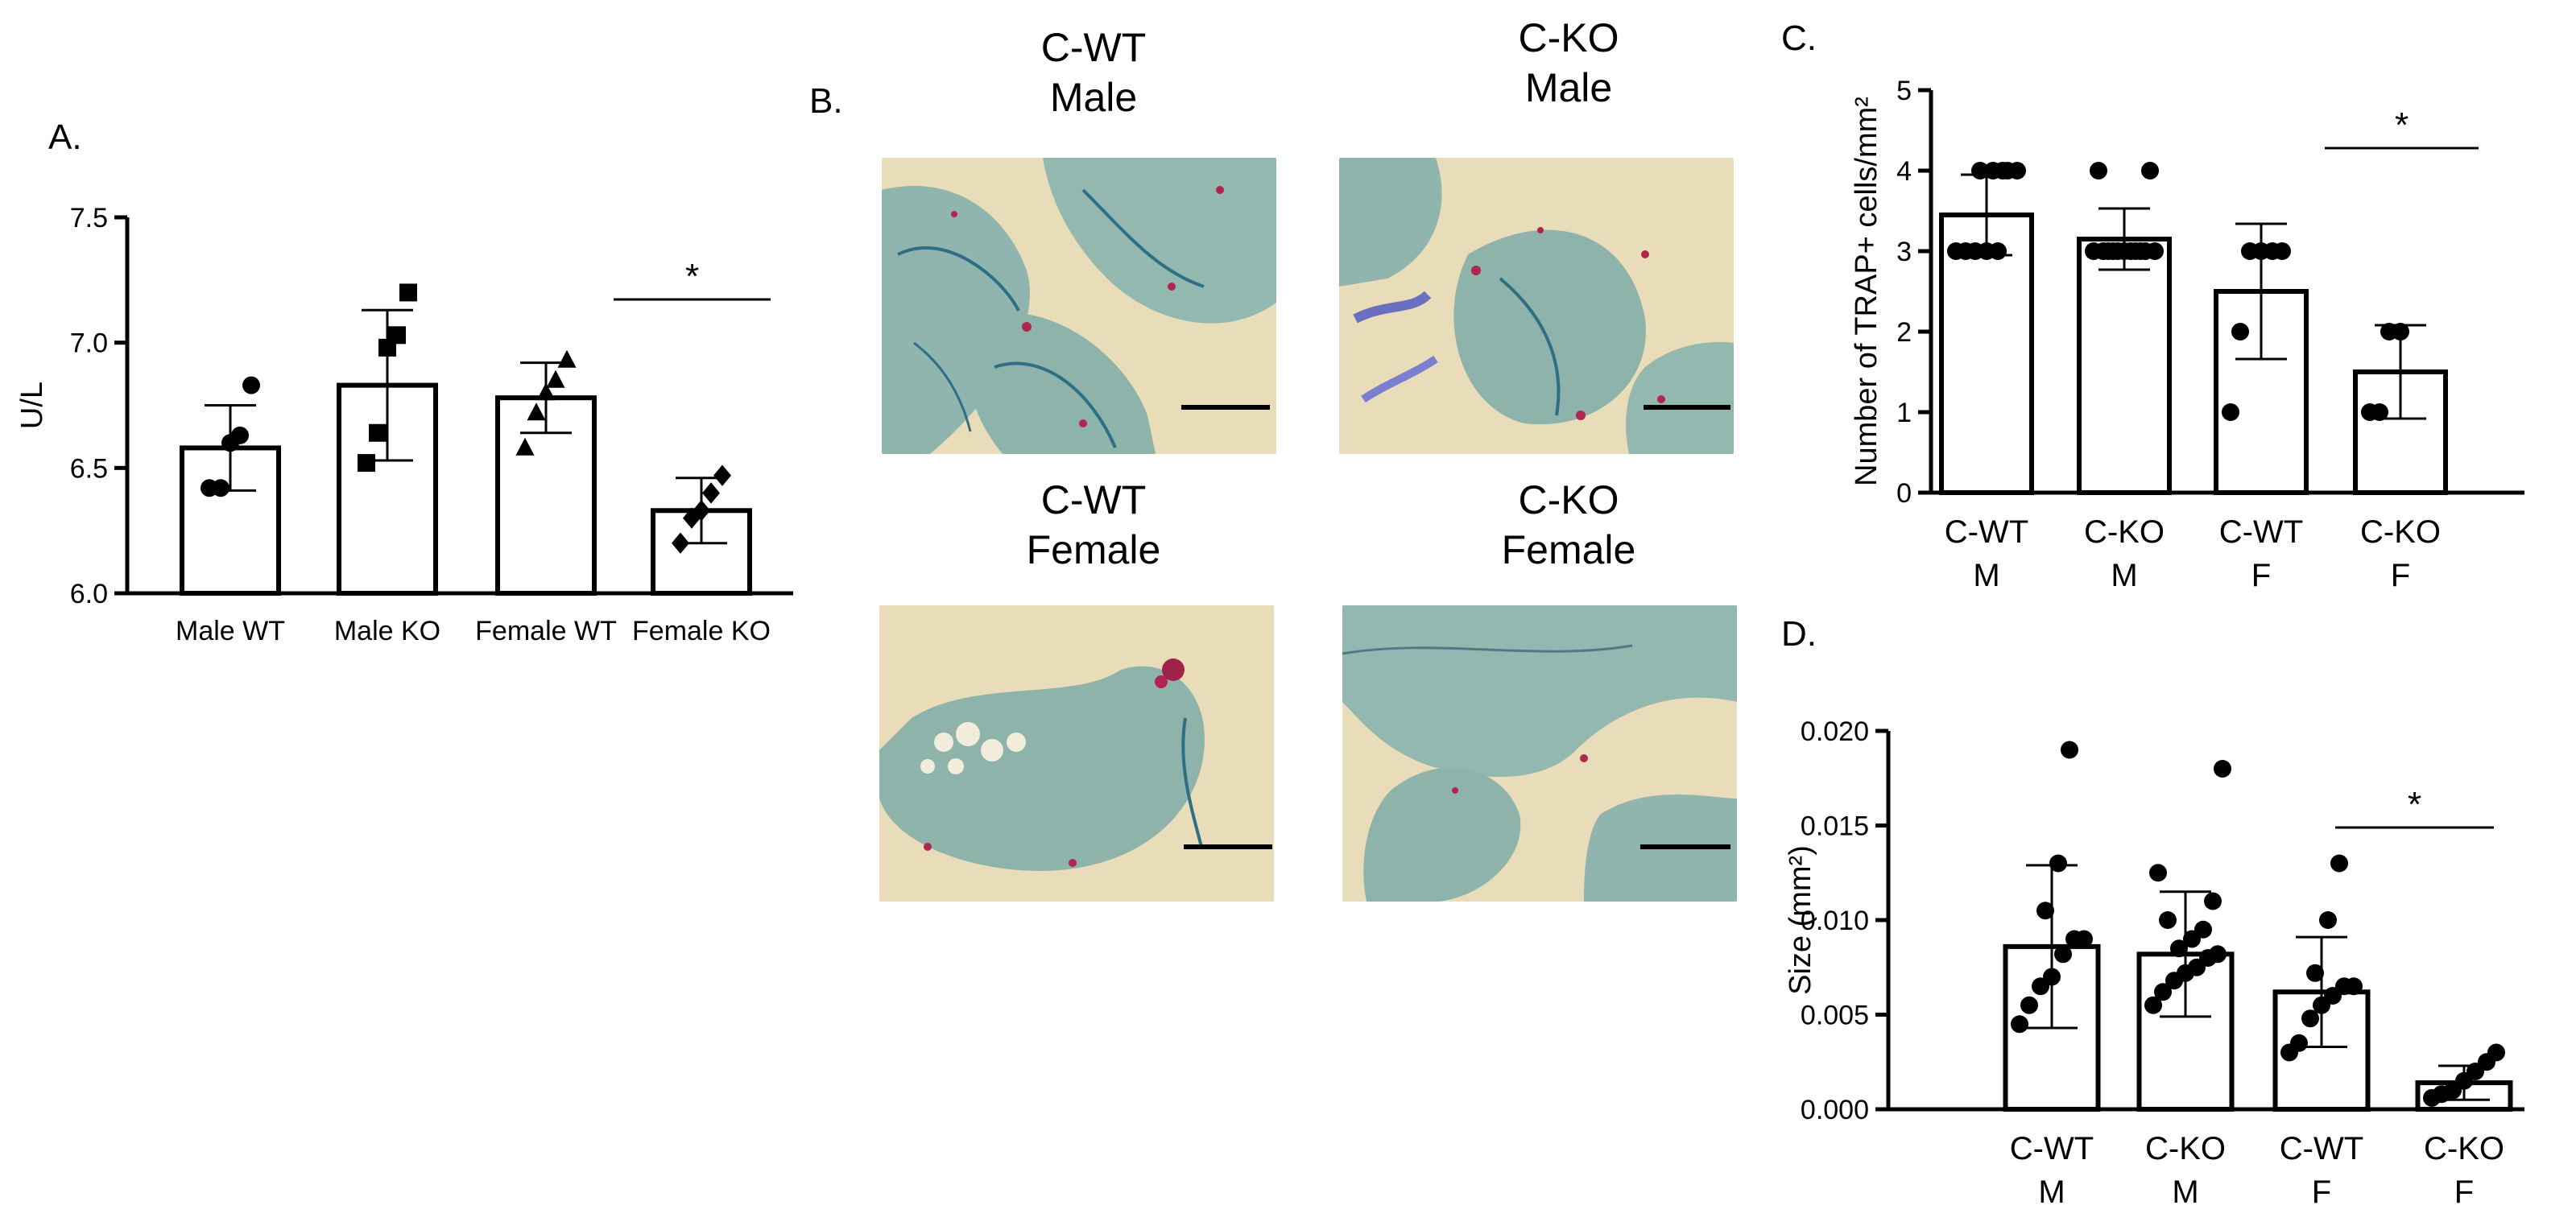 This screenshot has width=2576, height=1230. What do you see at coordinates (1835, 826) in the screenshot?
I see `y-tick-label: 0.015` at bounding box center [1835, 826].